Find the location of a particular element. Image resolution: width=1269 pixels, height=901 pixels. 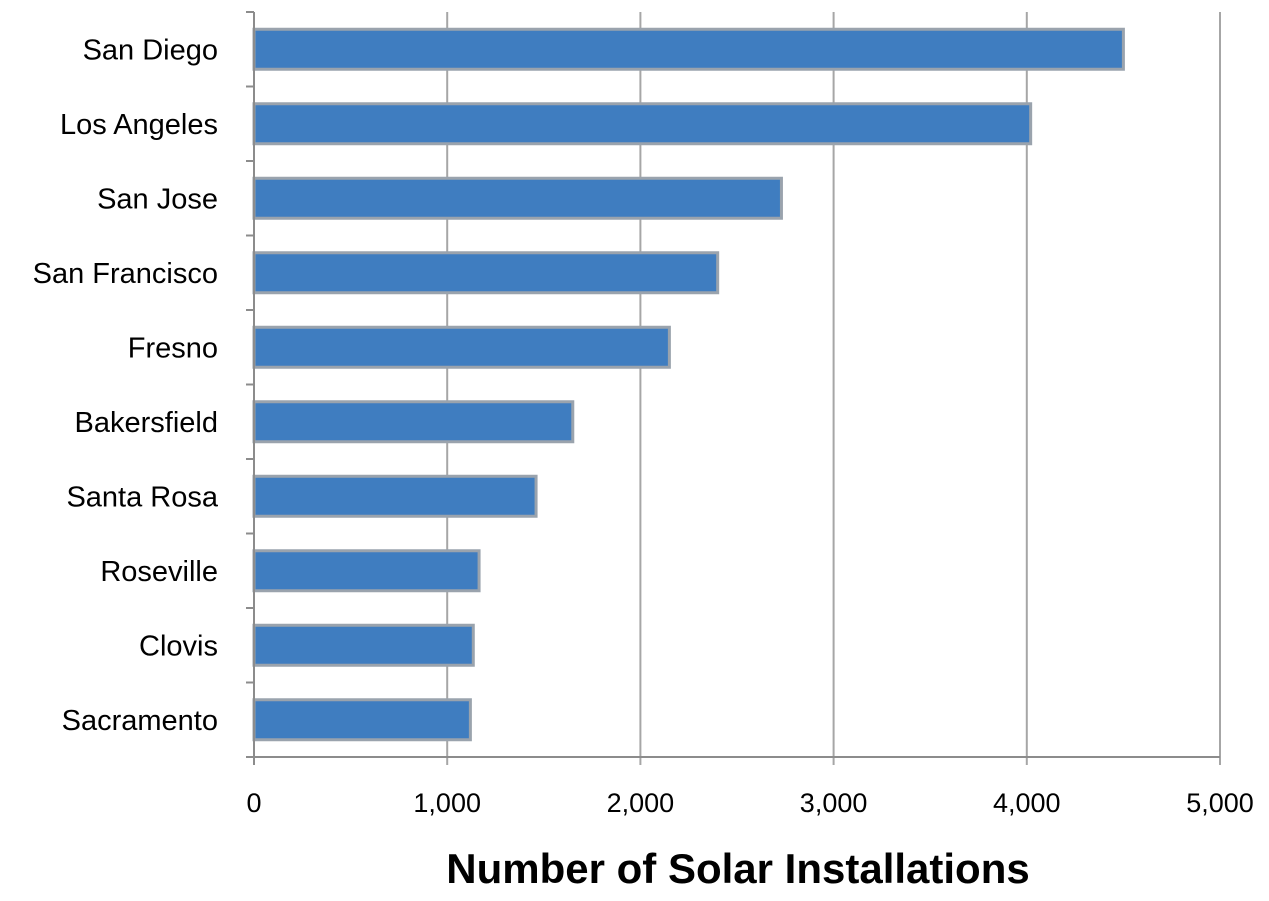

x-tick-label: 0 is located at coordinates (253, 803).